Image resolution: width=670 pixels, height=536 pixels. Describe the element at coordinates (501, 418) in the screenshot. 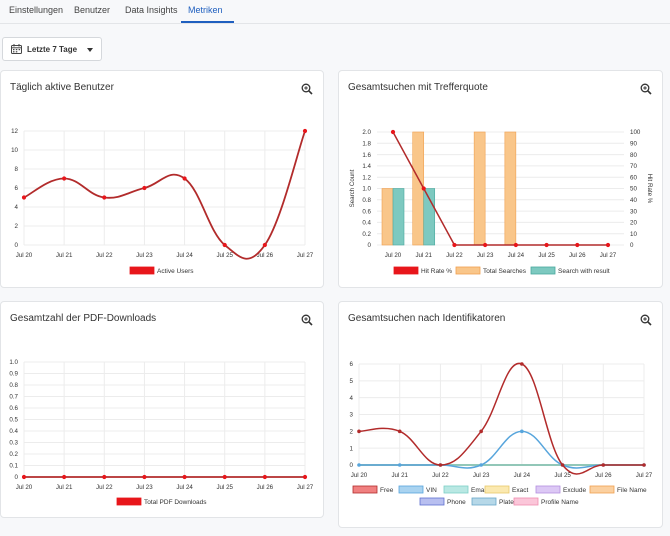

I see `series-line` at that location.